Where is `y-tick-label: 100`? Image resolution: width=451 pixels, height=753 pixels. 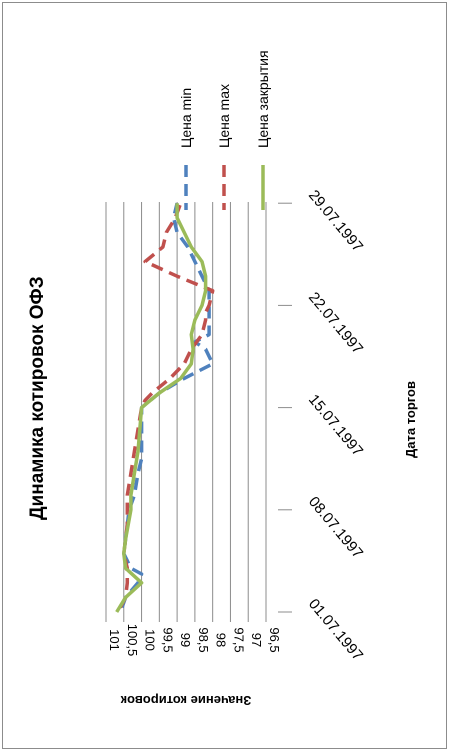 y-tick-label: 100 is located at coordinates (150, 640).